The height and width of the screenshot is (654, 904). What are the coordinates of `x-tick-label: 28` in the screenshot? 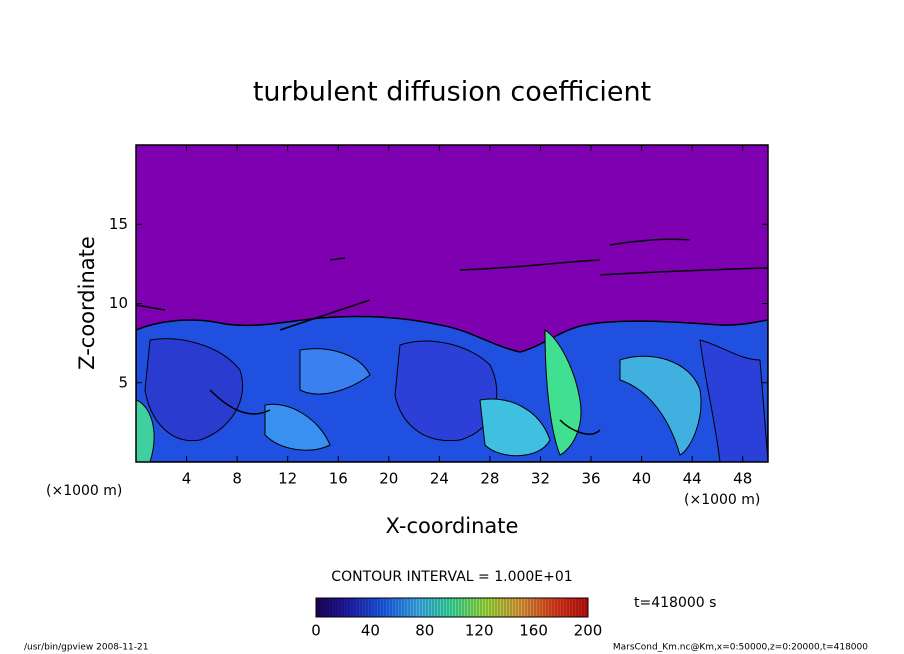 It's located at (489, 479).